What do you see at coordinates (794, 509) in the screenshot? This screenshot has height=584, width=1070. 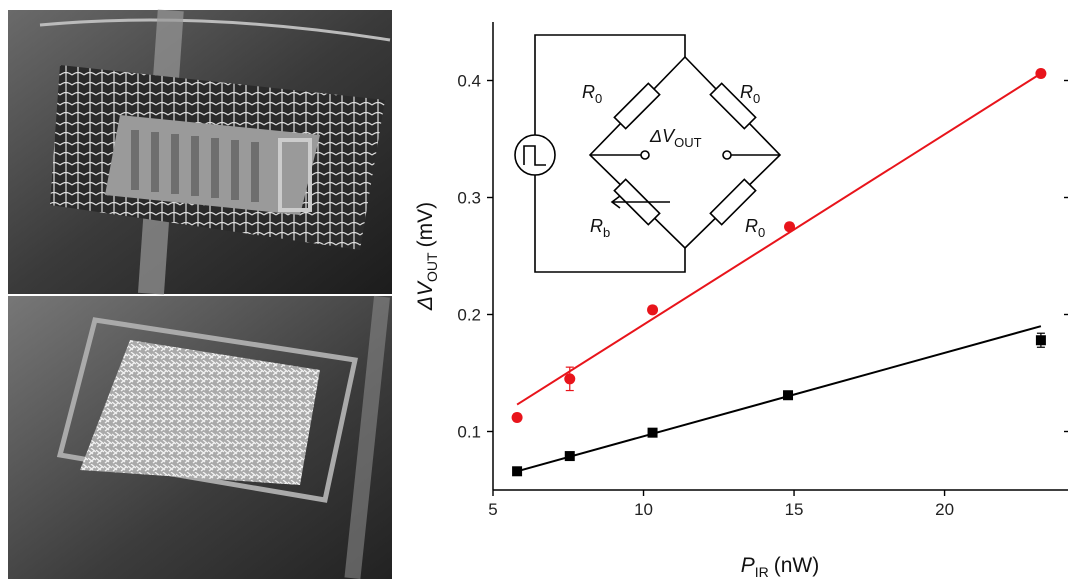 I see `x-tick-label: 15` at bounding box center [794, 509].